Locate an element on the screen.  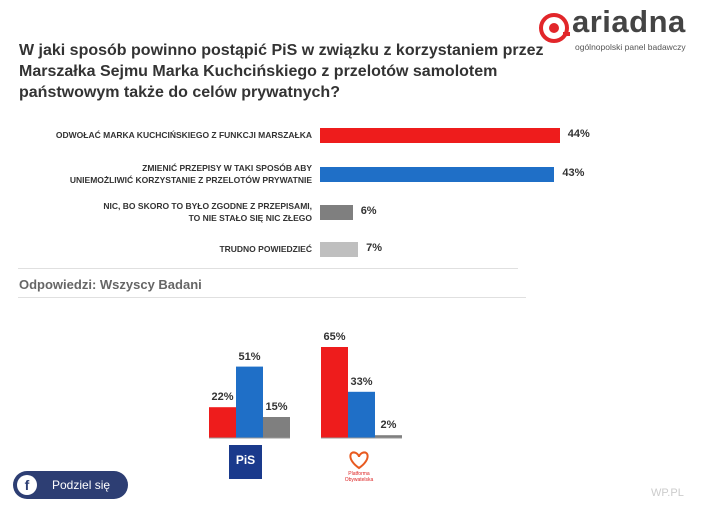
facebook-icon-glyph: f is located at coordinates (27, 485).